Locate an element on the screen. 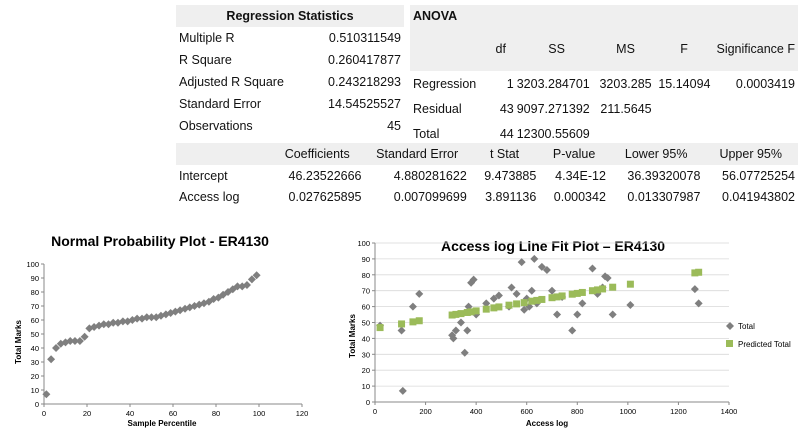  x-tick-label: 1000 is located at coordinates (628, 411).